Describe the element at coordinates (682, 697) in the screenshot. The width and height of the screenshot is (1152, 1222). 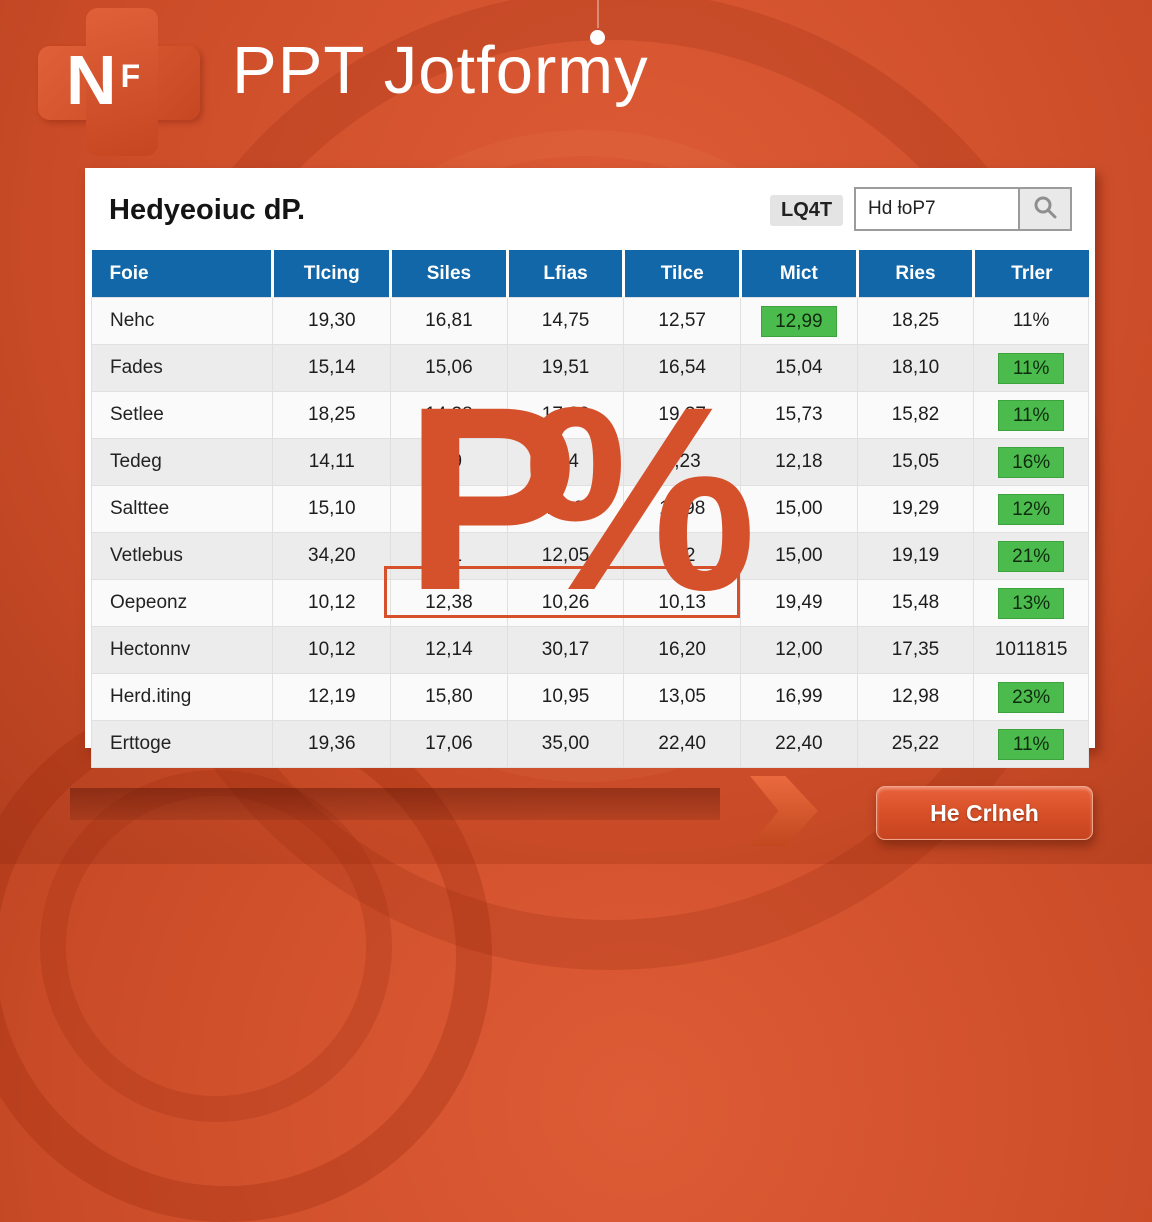
I see `cell: 13,05` at that location.